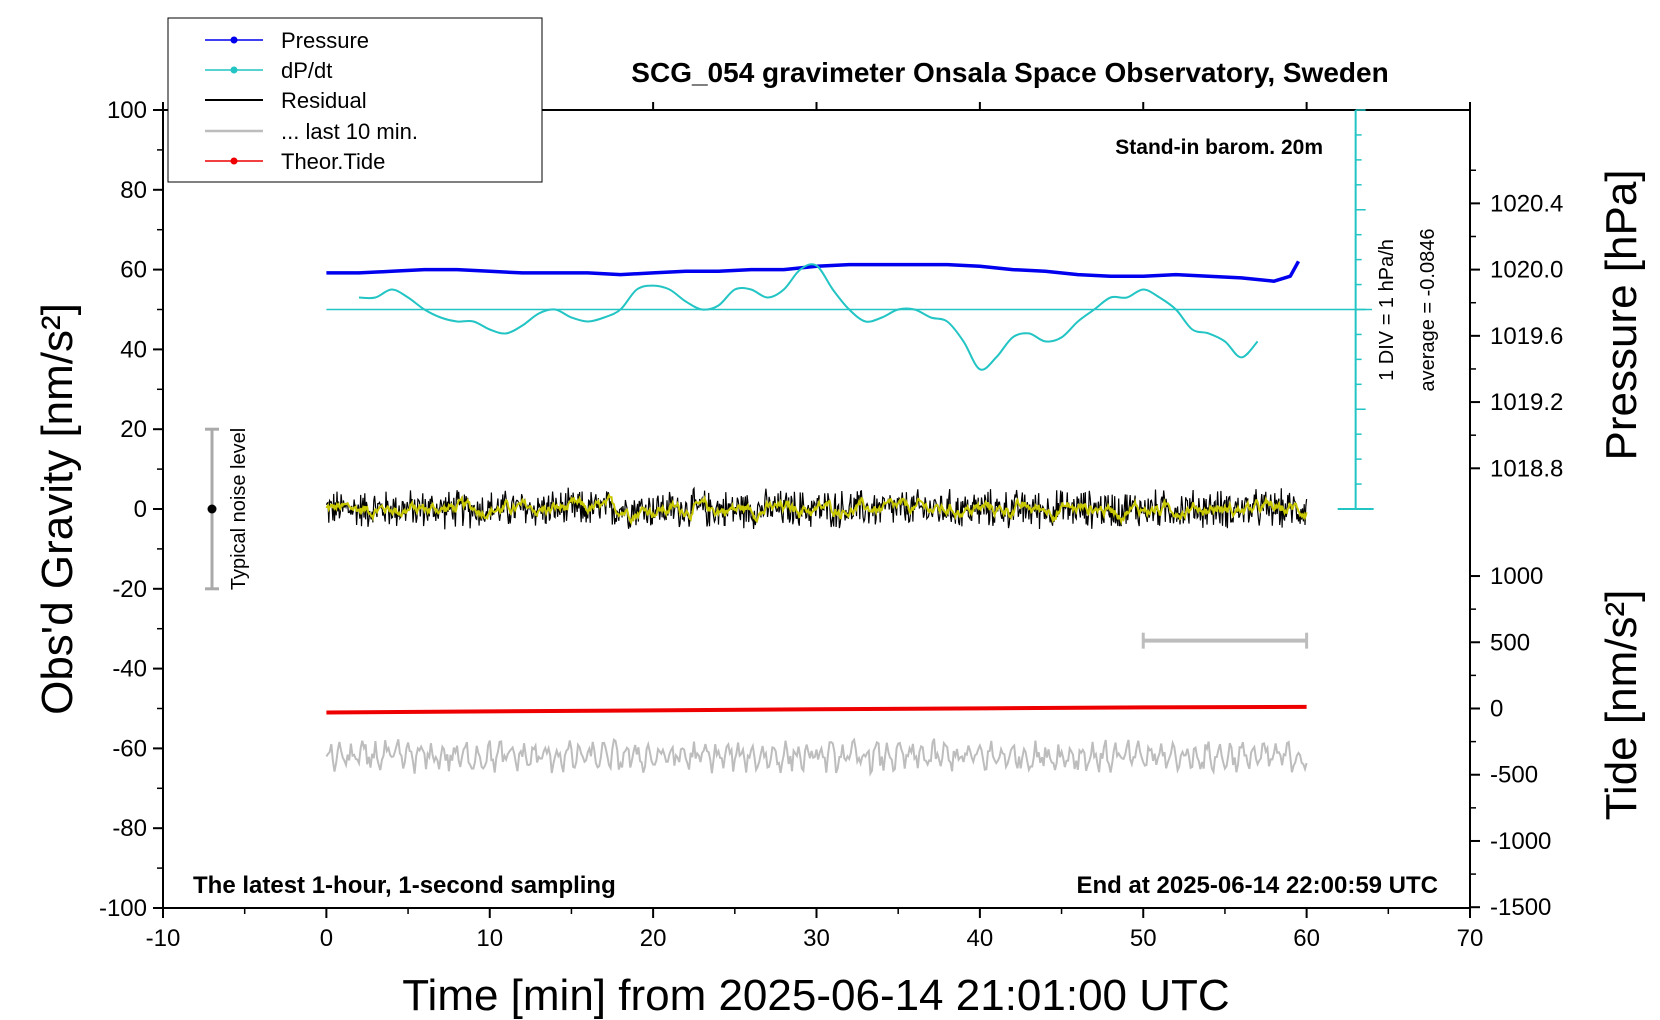 The image size is (1660, 1020). I want to click on pressure-tick-label: 1019.6, so click(1526, 336).